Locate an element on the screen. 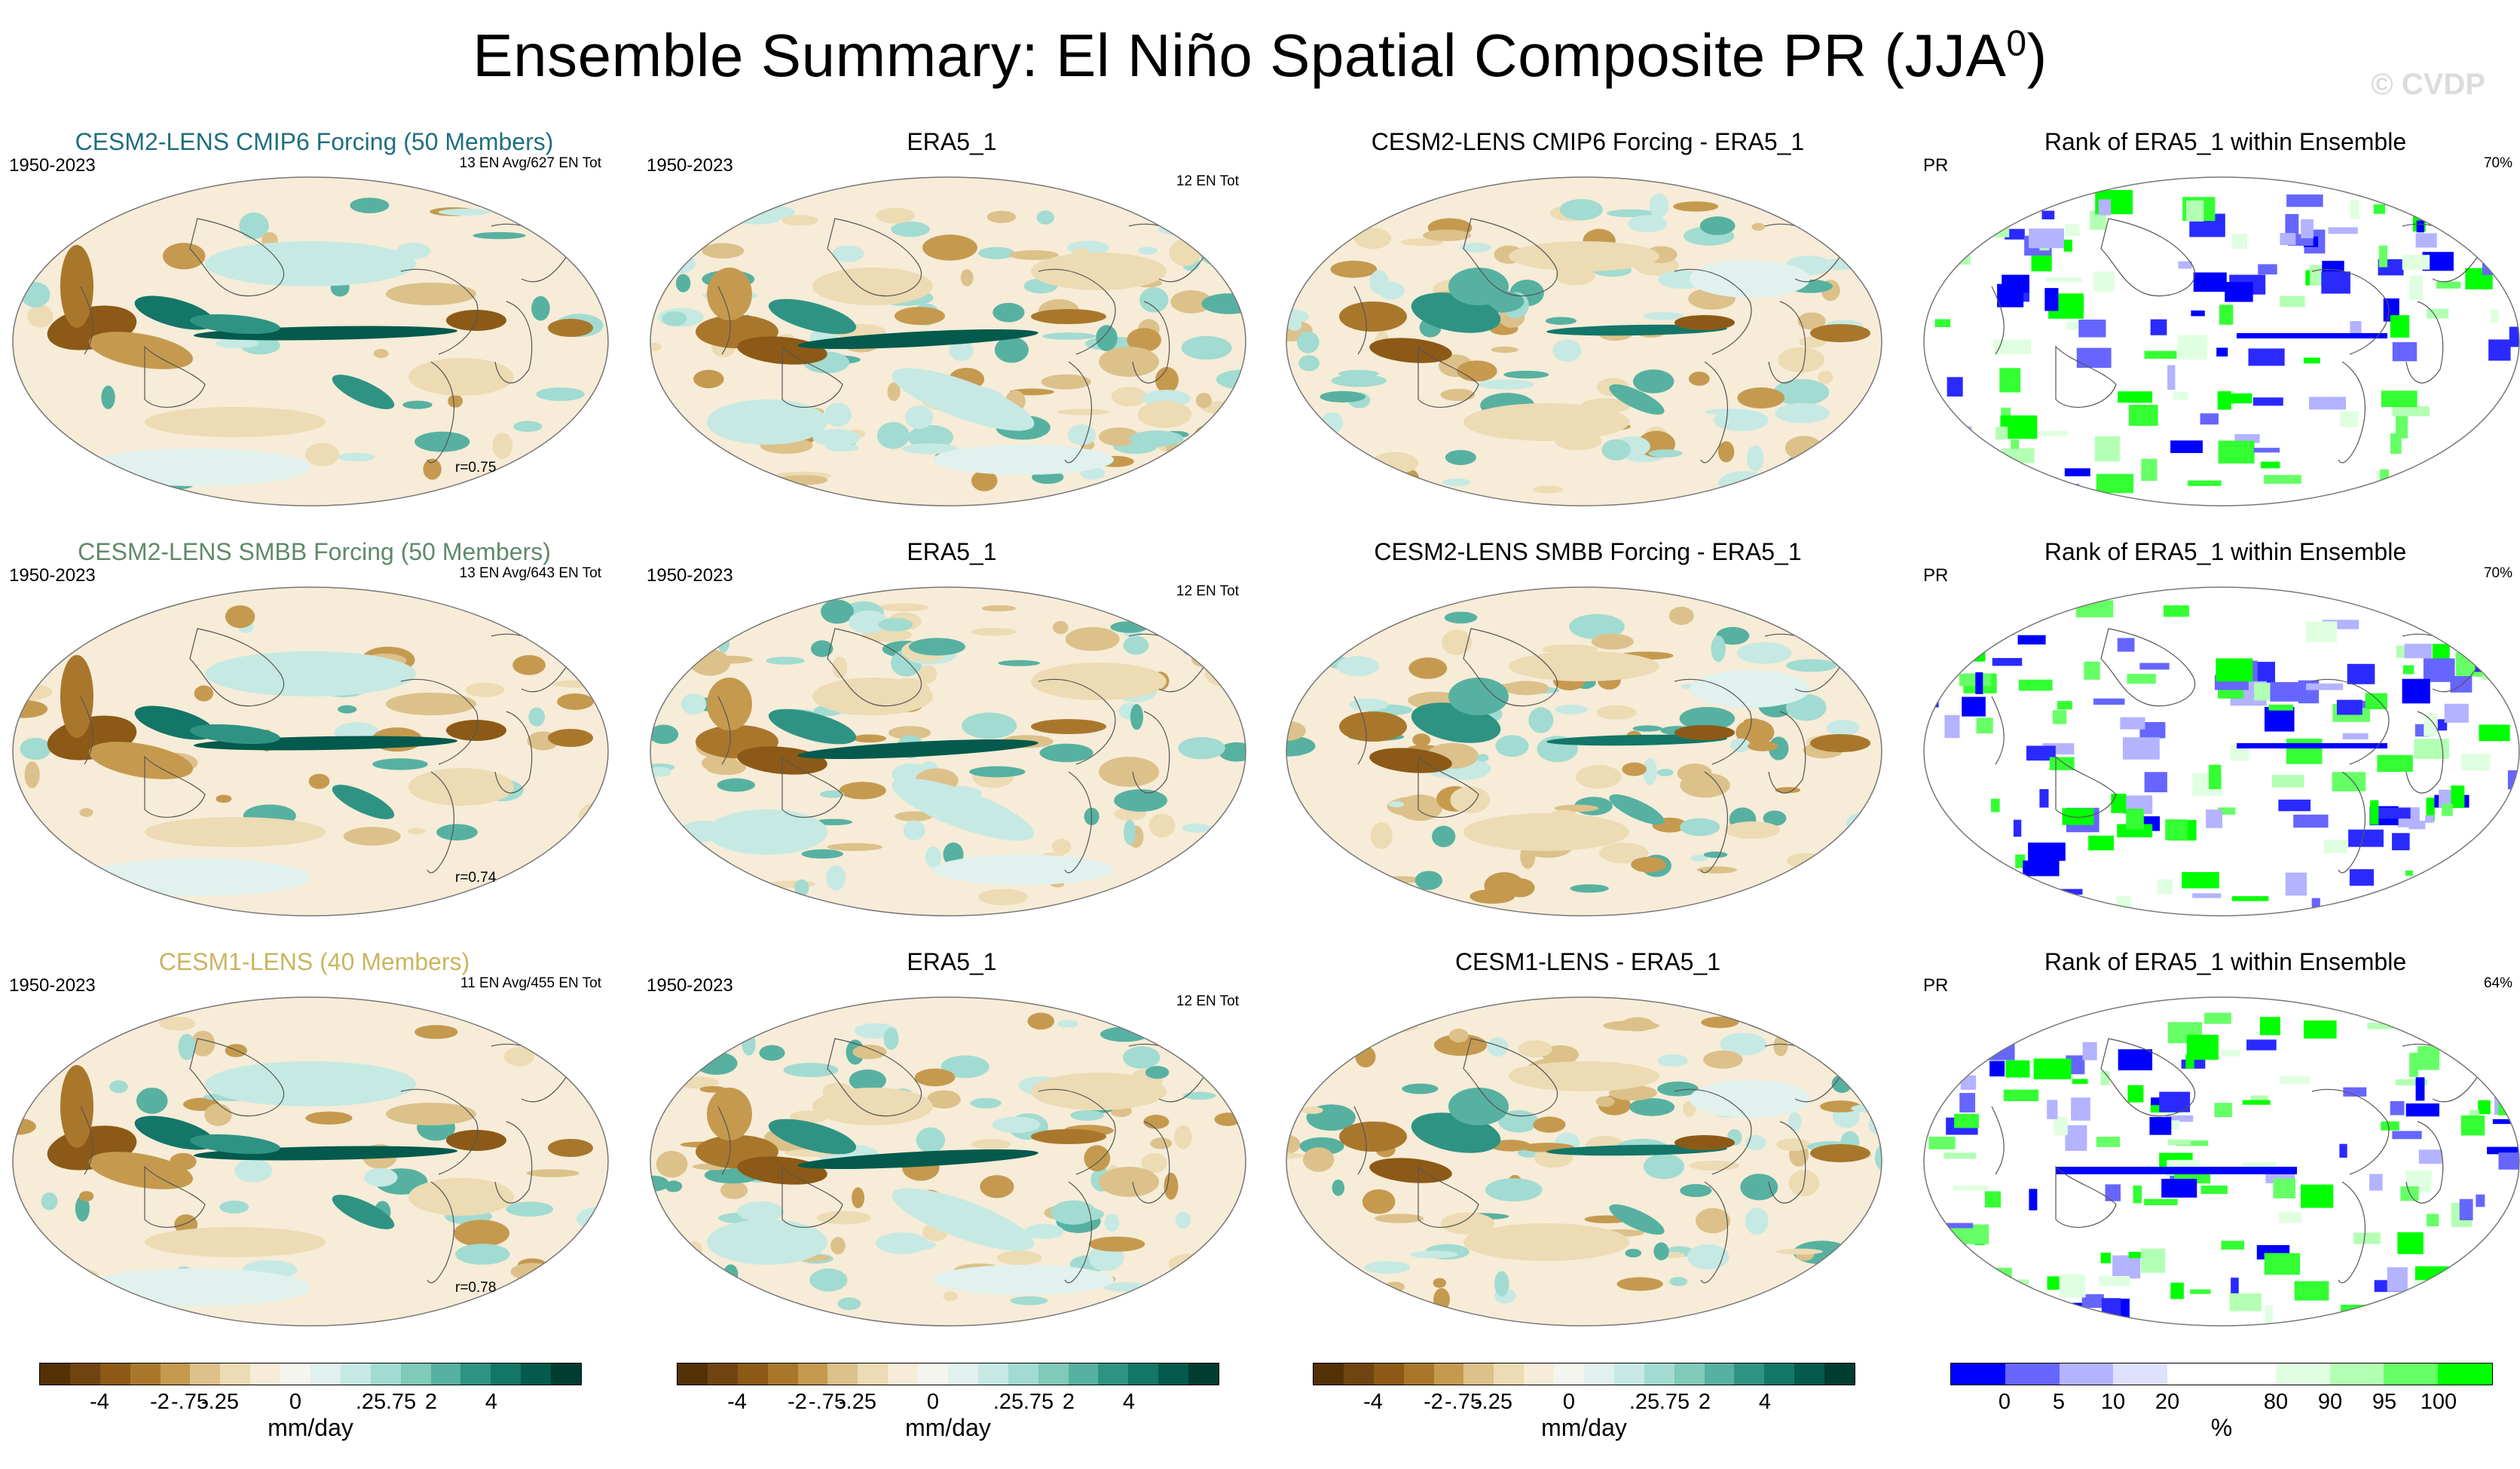 The image size is (2520, 1469). pattern-correlation: r=0.78 is located at coordinates (476, 1288).